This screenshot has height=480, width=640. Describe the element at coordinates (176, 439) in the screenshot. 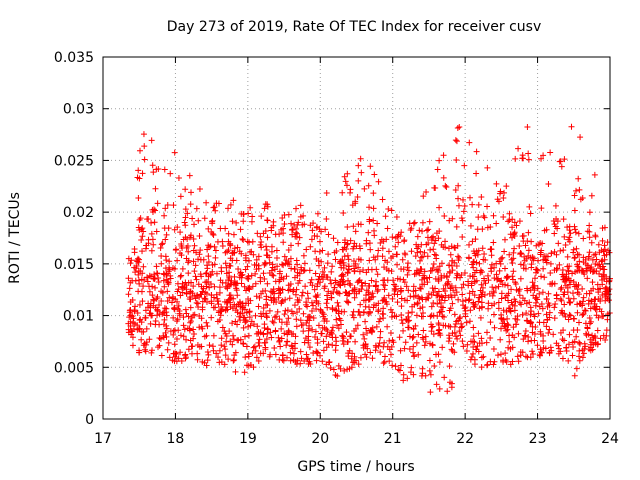

I see `x-tick-label: 18` at that location.